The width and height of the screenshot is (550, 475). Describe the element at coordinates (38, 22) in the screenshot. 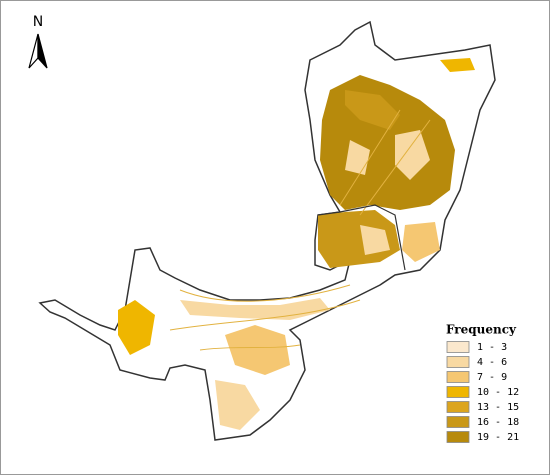

I see `north-label: N` at that location.